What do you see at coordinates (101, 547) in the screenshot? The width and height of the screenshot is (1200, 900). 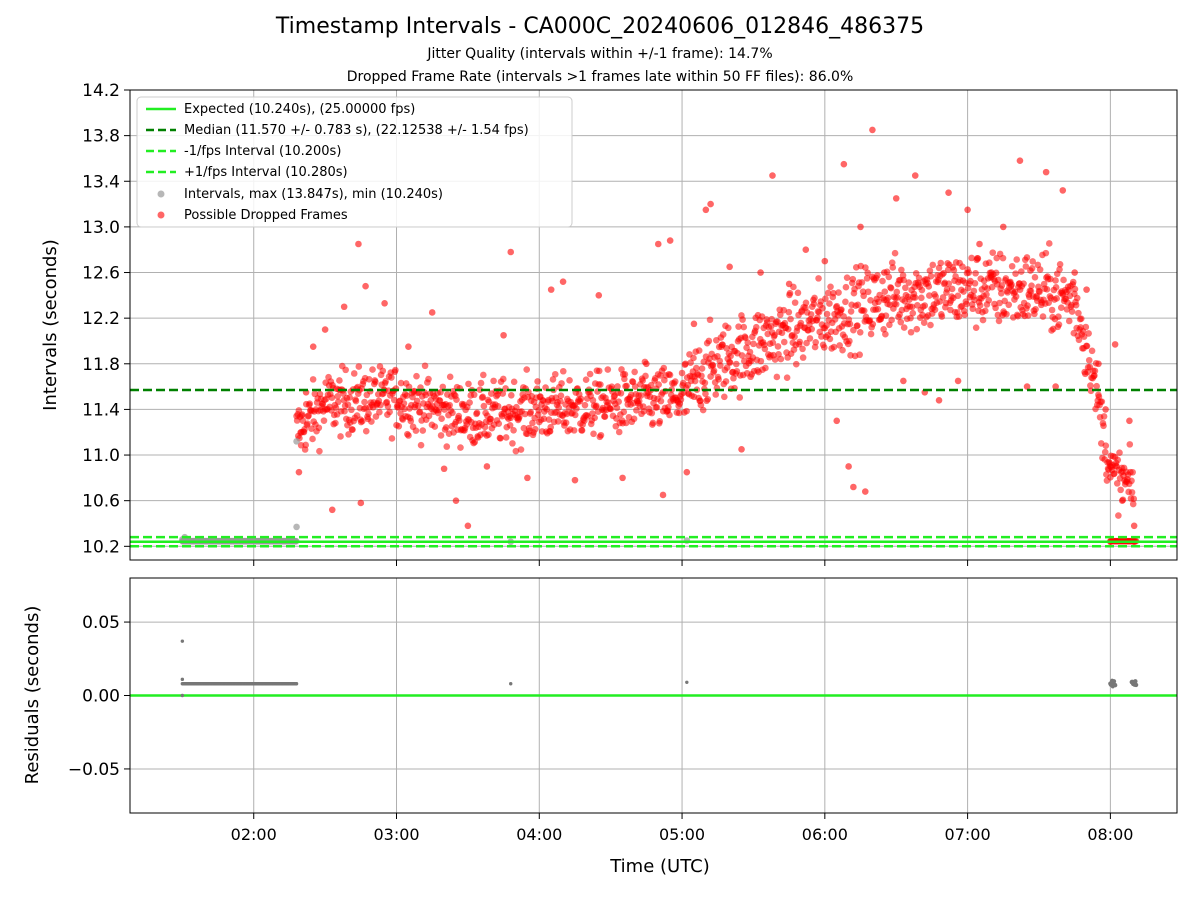 I see `y-tick-label-top: 10.2` at bounding box center [101, 547].